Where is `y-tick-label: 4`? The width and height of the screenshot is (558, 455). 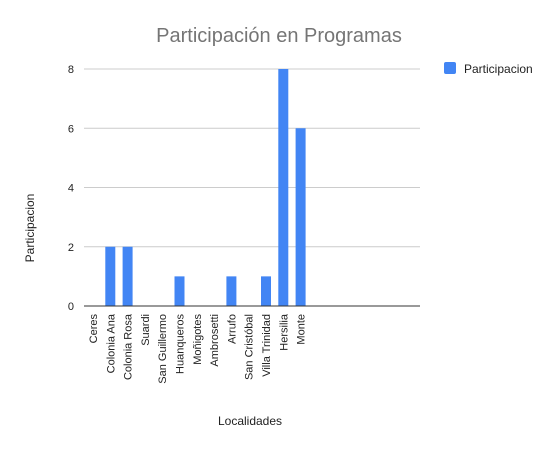 y-tick-label: 4 is located at coordinates (71, 189).